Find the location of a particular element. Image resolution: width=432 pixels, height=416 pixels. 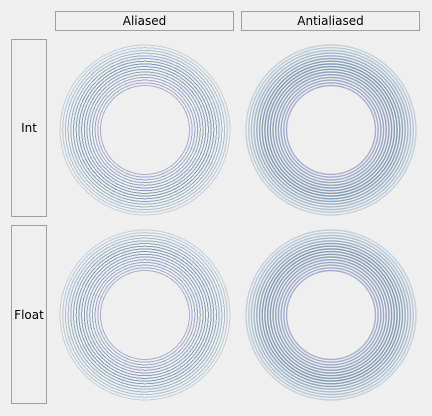

row-header-int: Int is located at coordinates (29, 128).